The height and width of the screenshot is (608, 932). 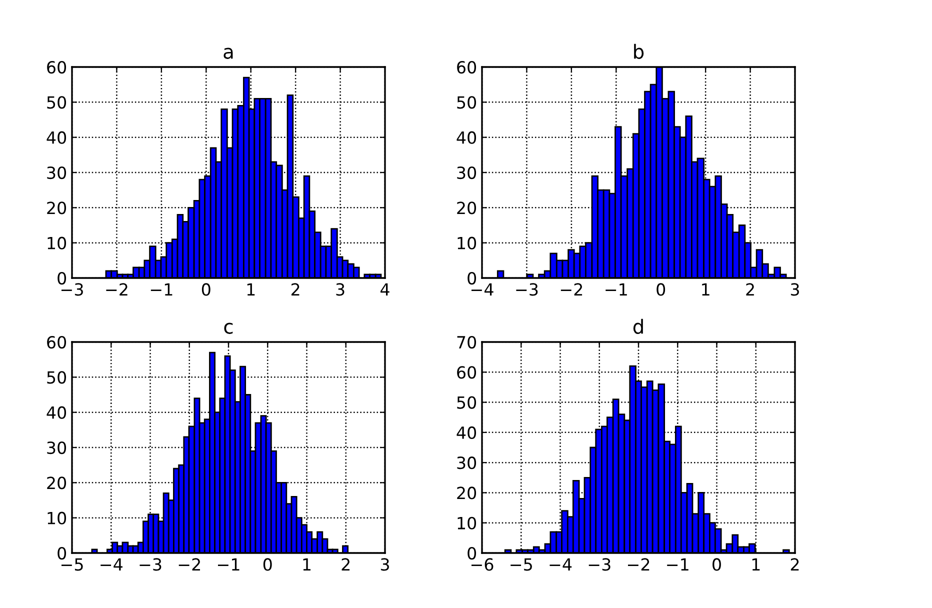 I want to click on chart-title: d, so click(x=638, y=326).